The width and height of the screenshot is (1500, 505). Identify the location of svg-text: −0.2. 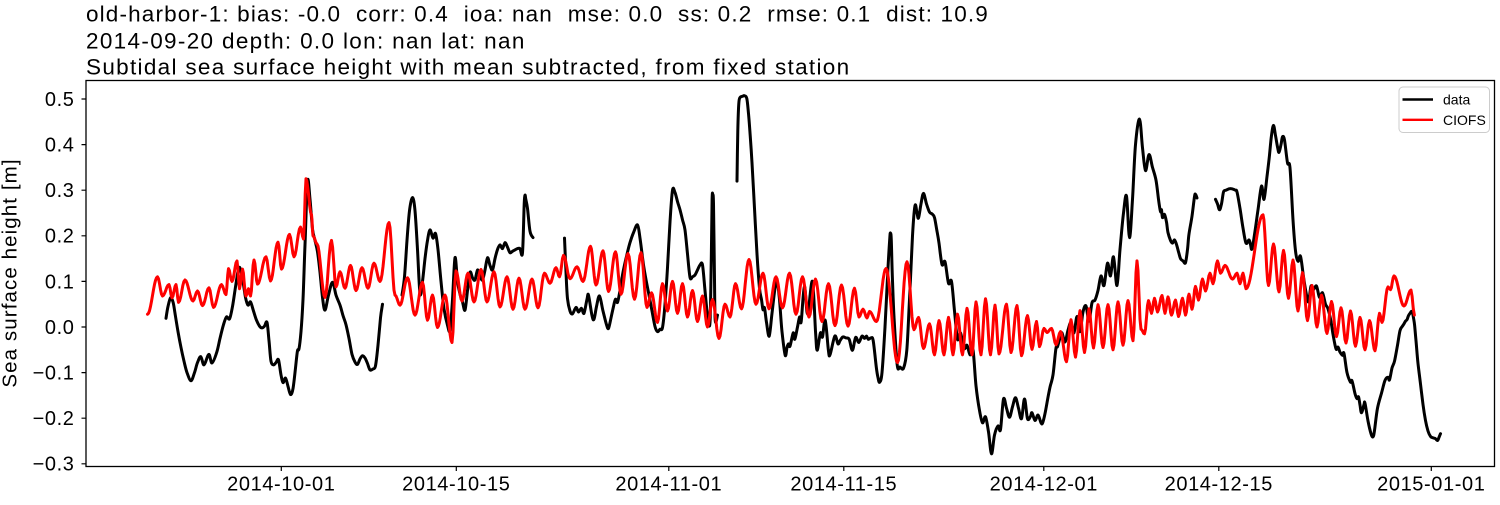
(54, 419).